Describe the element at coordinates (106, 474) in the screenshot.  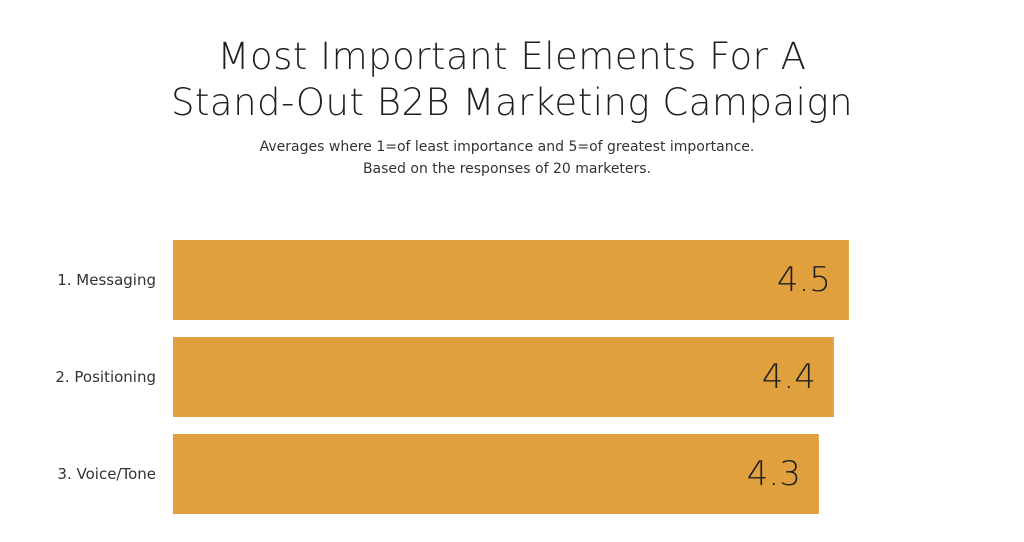
I see `category-label-voice-tone: 3. Voice/Tone` at that location.